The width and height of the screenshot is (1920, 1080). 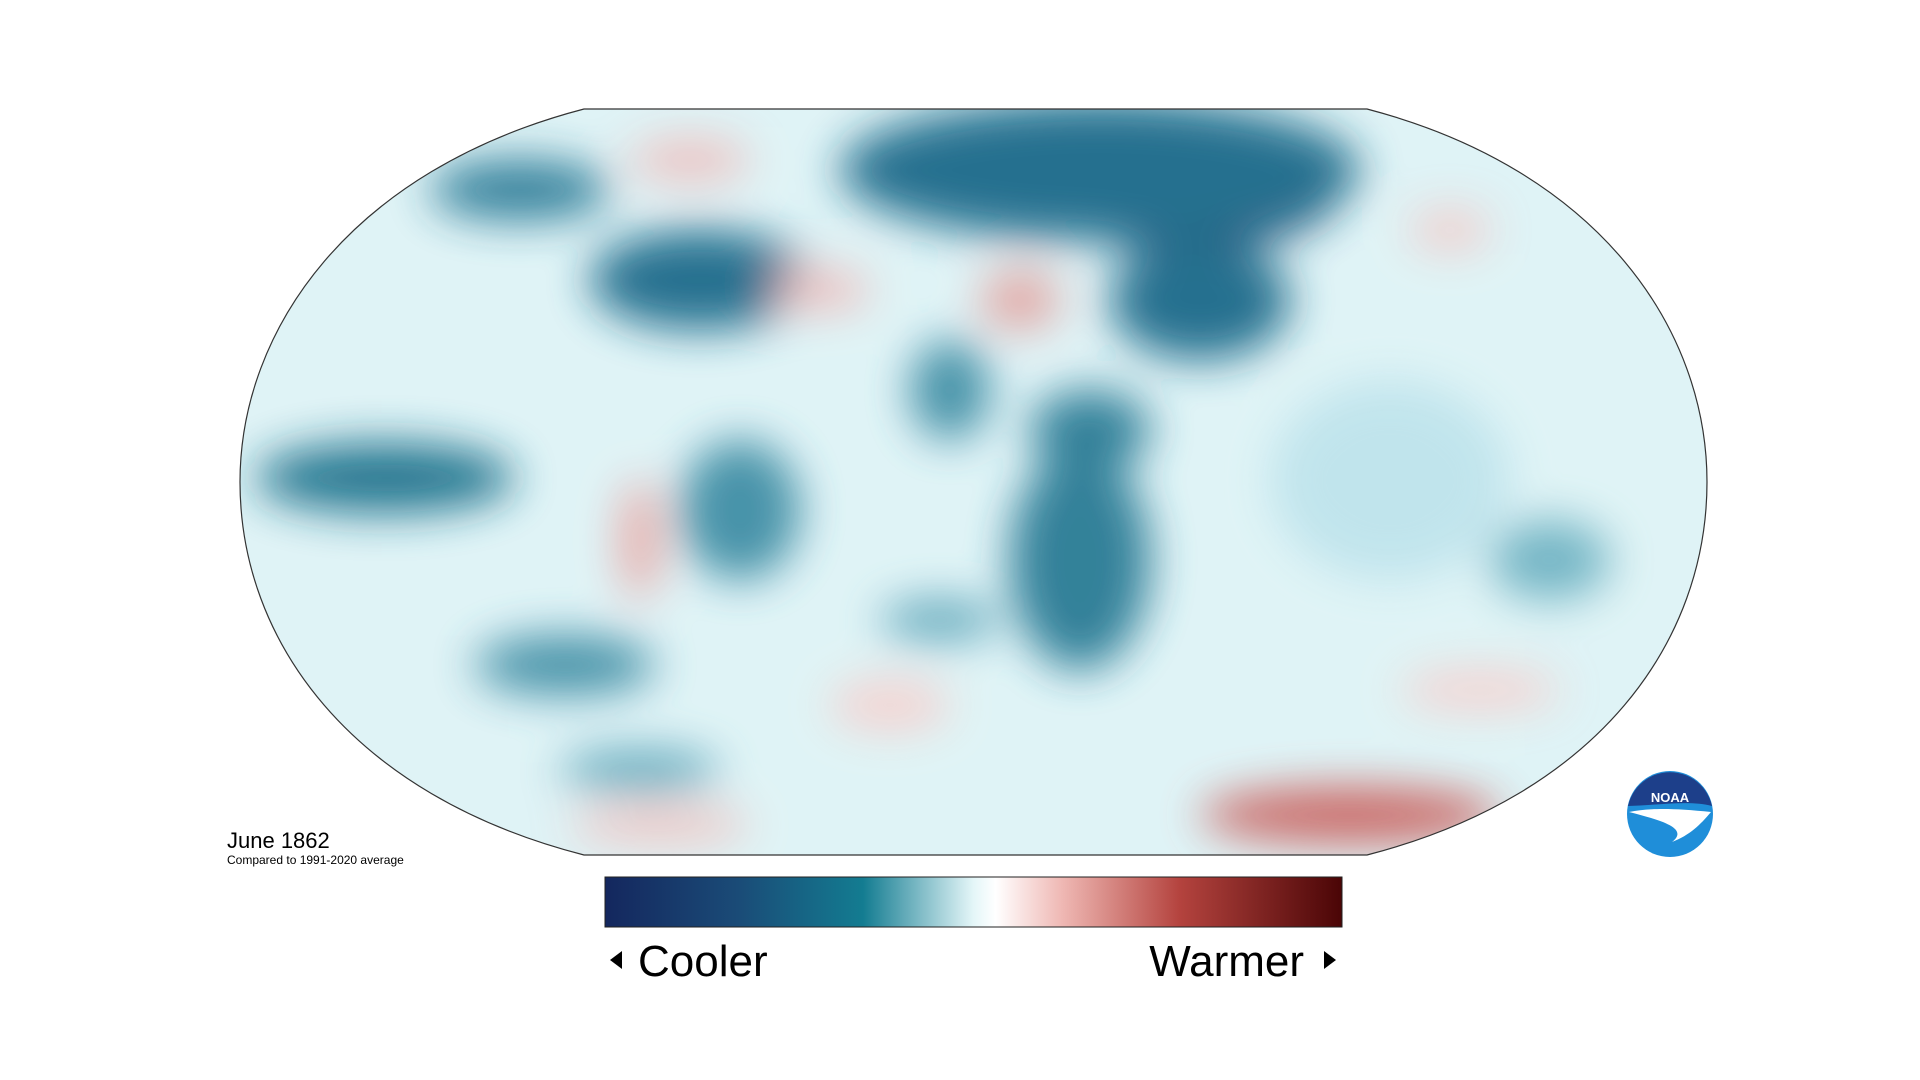 What do you see at coordinates (703, 961) in the screenshot?
I see `legend-low: Cooler` at bounding box center [703, 961].